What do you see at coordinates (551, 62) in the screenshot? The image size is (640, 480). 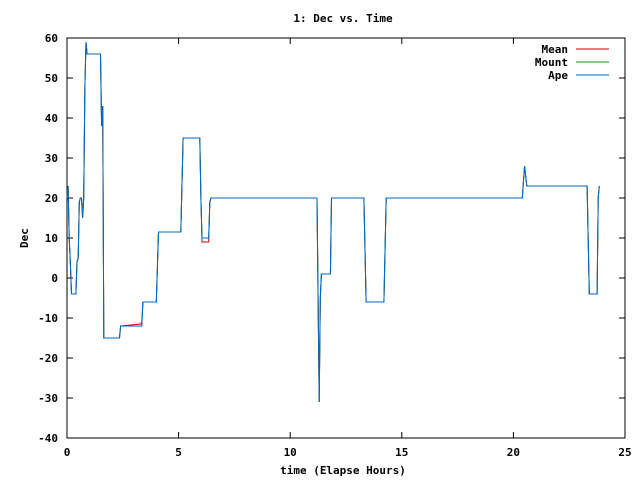 I see `legend-label-mount: Mount` at bounding box center [551, 62].